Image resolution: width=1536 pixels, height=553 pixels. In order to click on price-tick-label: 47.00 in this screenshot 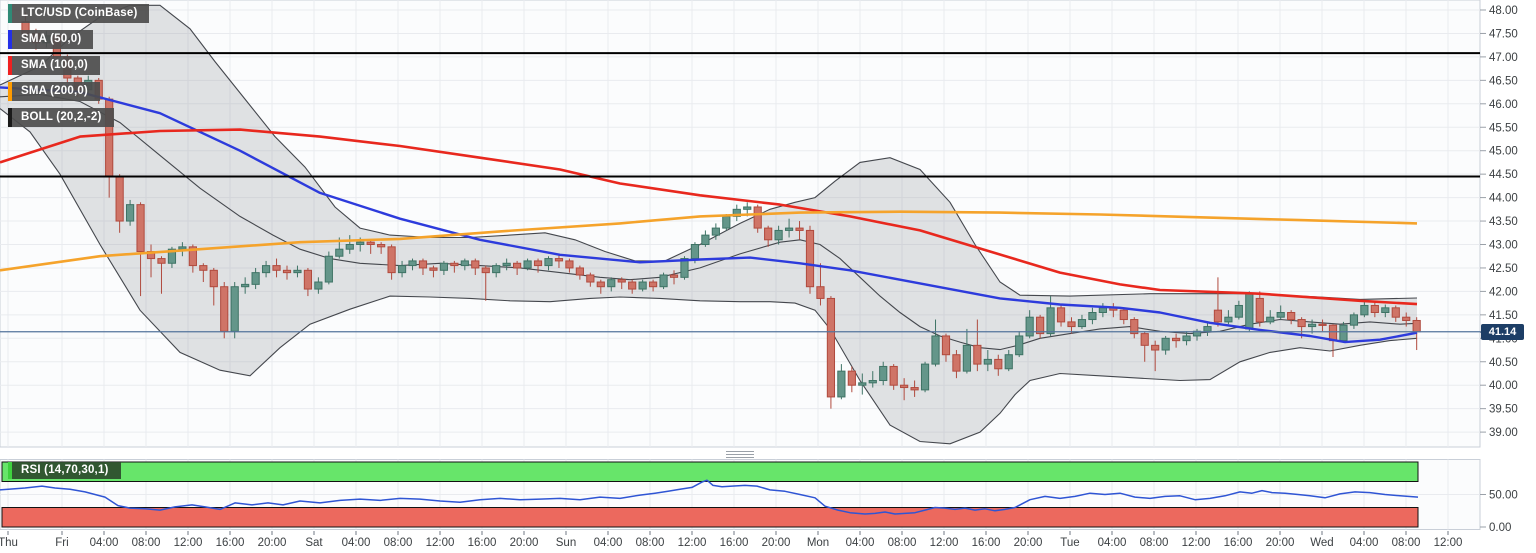, I will do `click(1503, 58)`.